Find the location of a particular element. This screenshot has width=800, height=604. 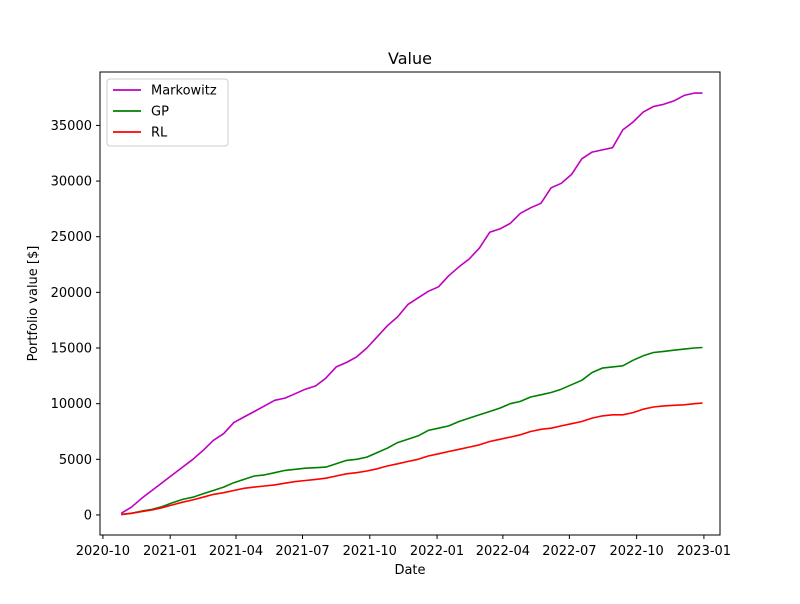

x-tick-label: 2022-01 is located at coordinates (437, 551).